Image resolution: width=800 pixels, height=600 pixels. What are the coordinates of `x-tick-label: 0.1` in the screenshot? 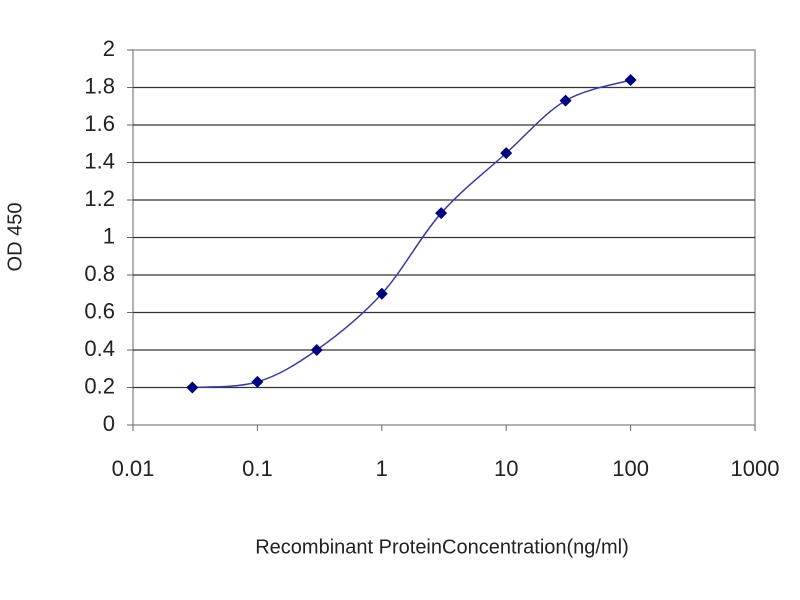 It's located at (257, 468).